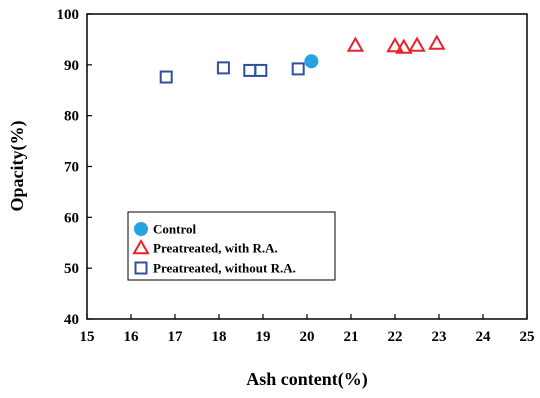 This screenshot has width=540, height=398. What do you see at coordinates (307, 379) in the screenshot?
I see `x-axis-title: Ash content(%)` at bounding box center [307, 379].